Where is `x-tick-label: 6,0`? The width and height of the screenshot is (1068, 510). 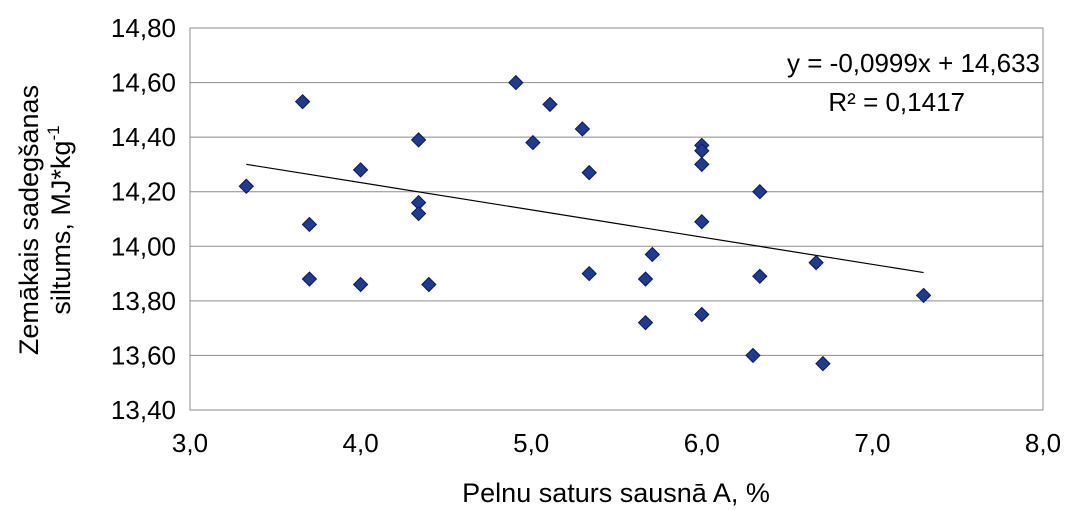
x-tick-label: 6,0 is located at coordinates (702, 443).